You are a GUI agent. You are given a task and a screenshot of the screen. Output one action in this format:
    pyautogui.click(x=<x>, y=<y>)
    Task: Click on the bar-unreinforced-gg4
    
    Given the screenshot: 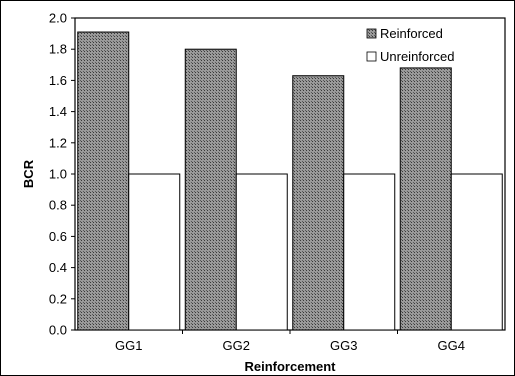 What is the action you would take?
    pyautogui.click(x=476, y=252)
    